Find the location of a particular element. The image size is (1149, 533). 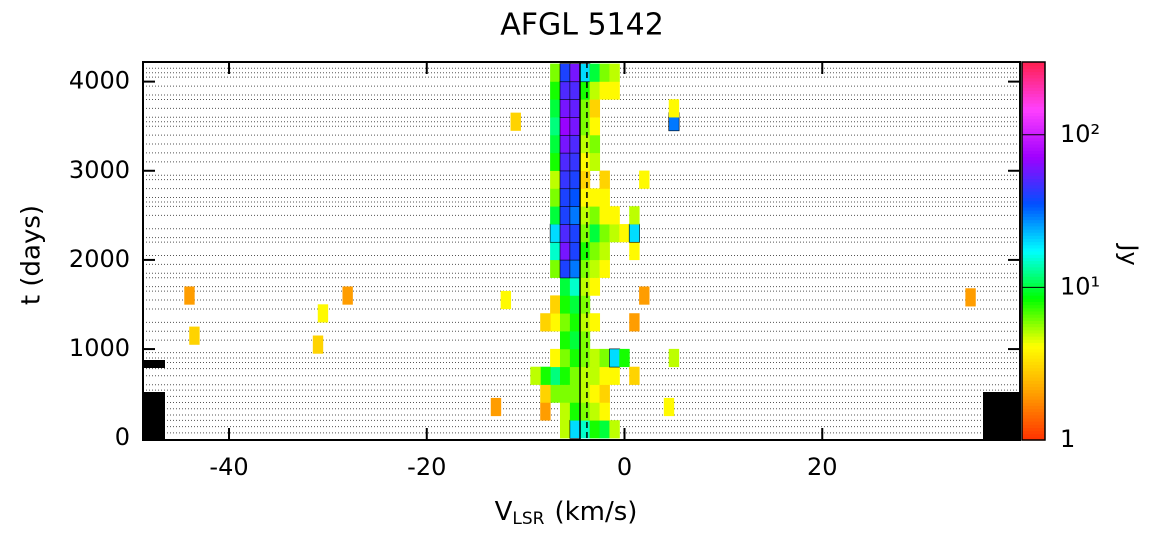

x-label-main: V is located at coordinates (504, 512).